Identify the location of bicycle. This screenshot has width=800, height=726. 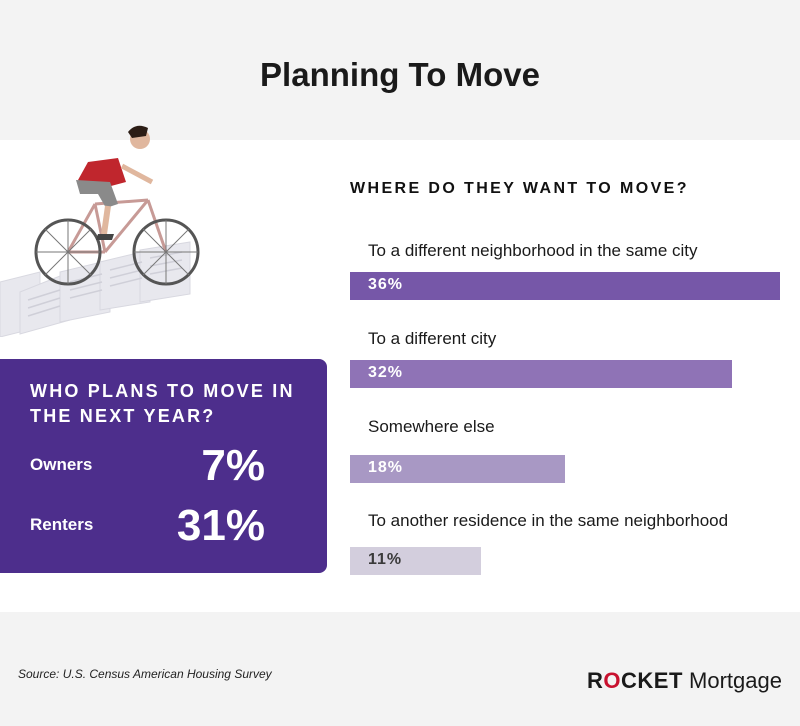
(117, 226).